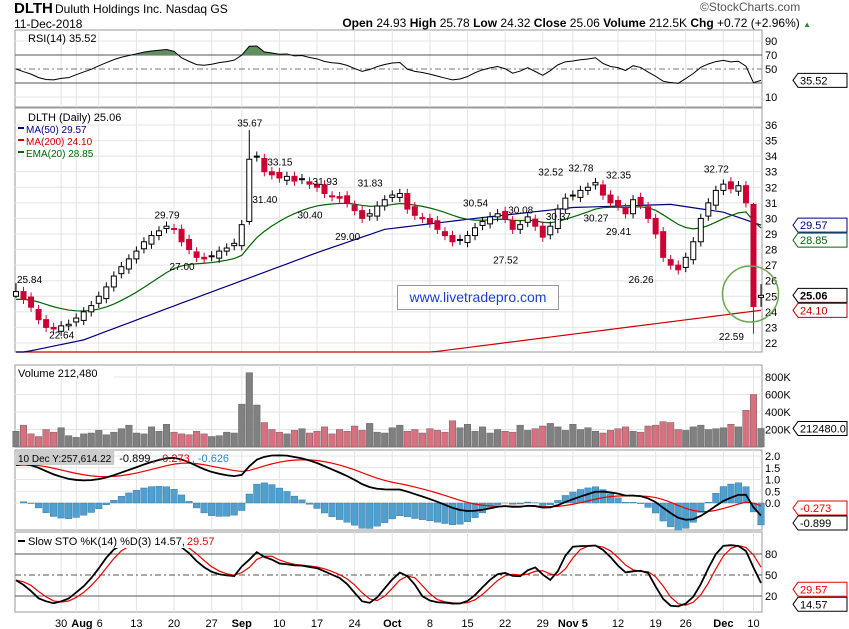  Describe the element at coordinates (814, 590) in the screenshot. I see `sto-last-d: 29.57` at that location.